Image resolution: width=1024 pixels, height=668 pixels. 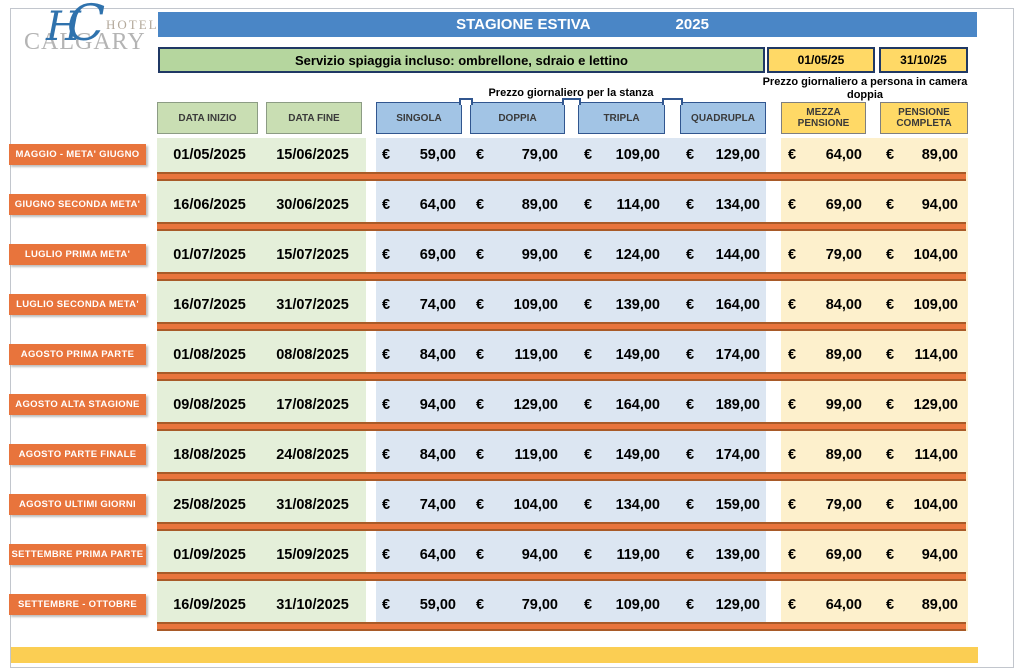 What do you see at coordinates (924, 118) in the screenshot?
I see `column-header-pensione-completa: PENSIONE COMPLETA` at bounding box center [924, 118].